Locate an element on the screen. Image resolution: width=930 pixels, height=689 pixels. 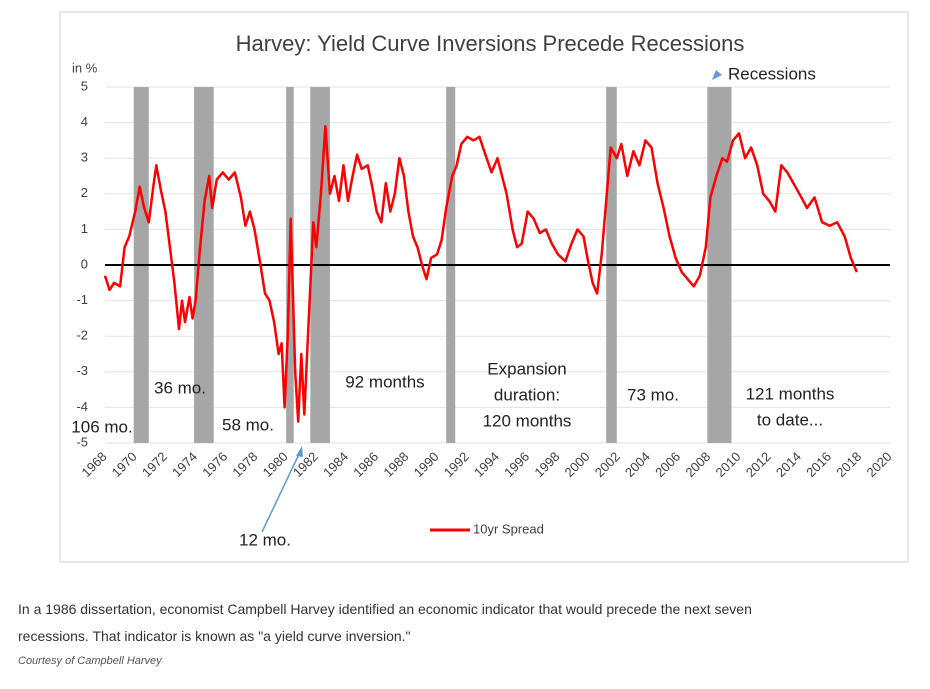
annotation: 121 months is located at coordinates (790, 393).